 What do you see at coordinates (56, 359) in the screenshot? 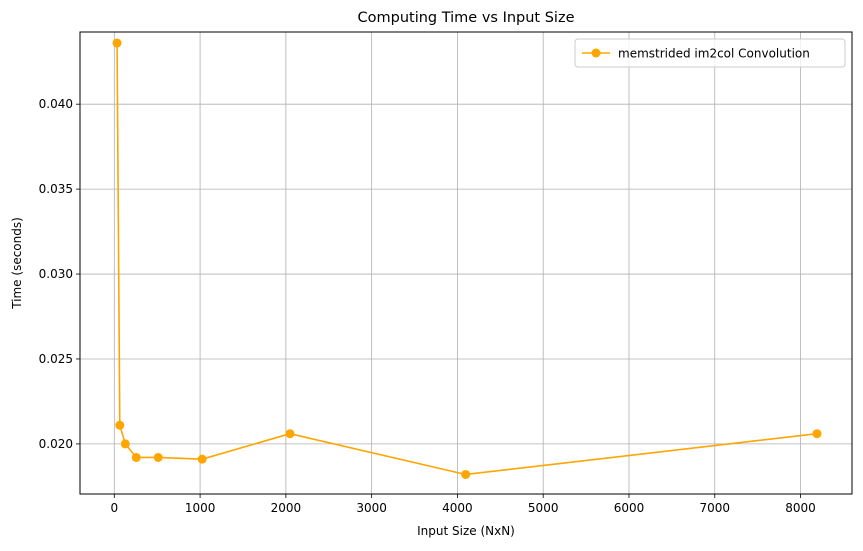
I see `y-tick-label: 0.025` at bounding box center [56, 359].